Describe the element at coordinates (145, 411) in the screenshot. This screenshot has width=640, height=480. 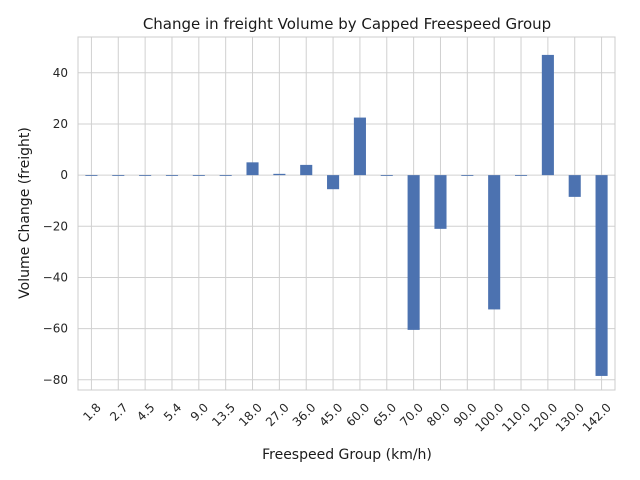
I see `x-tick-label: 4.5` at that location.